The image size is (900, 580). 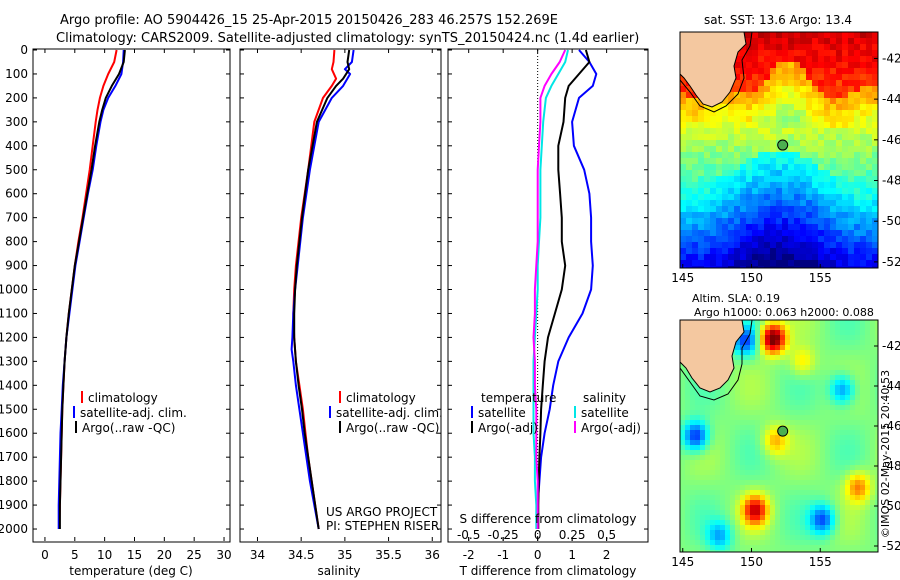 I want to click on depth-tick-label: 400, so click(x=16, y=146).